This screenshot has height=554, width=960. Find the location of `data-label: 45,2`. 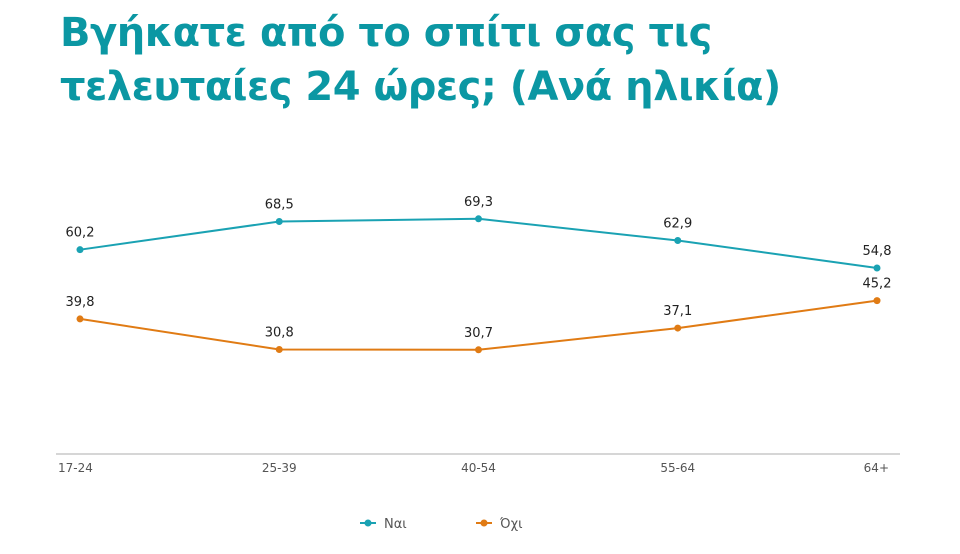

data-label: 45,2 is located at coordinates (877, 284).